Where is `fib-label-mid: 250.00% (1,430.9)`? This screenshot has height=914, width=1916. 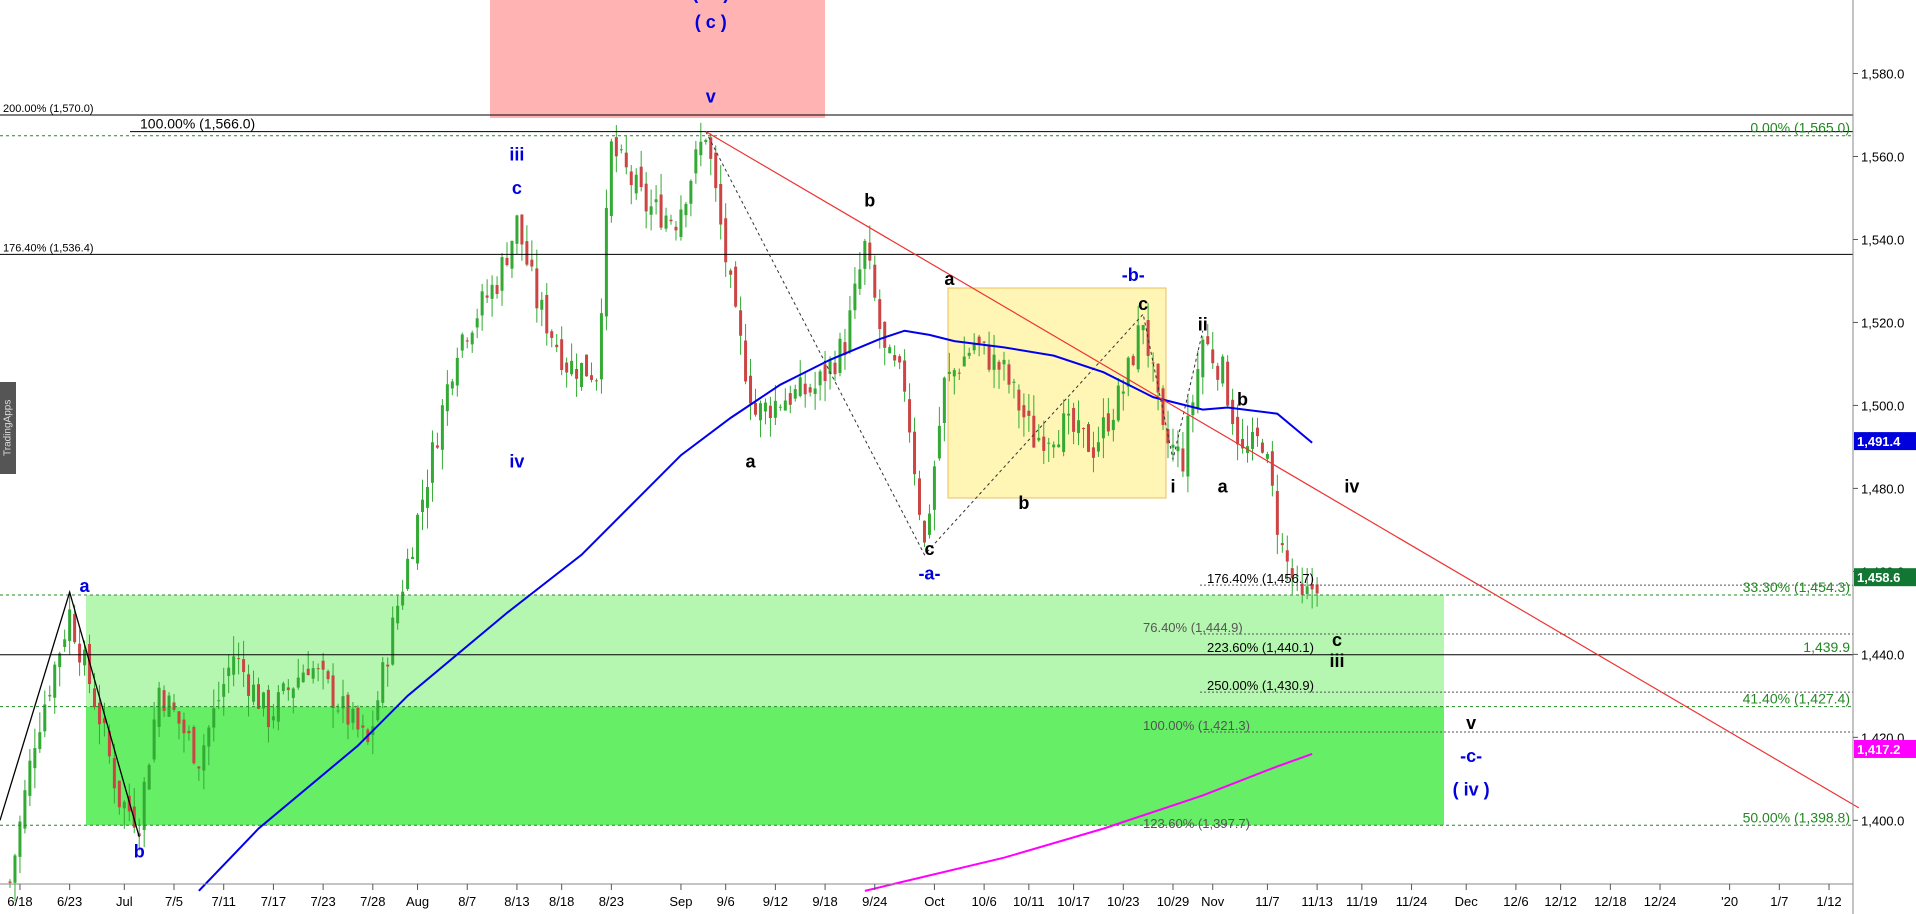
fib-label-mid: 250.00% (1,430.9) is located at coordinates (1260, 685).